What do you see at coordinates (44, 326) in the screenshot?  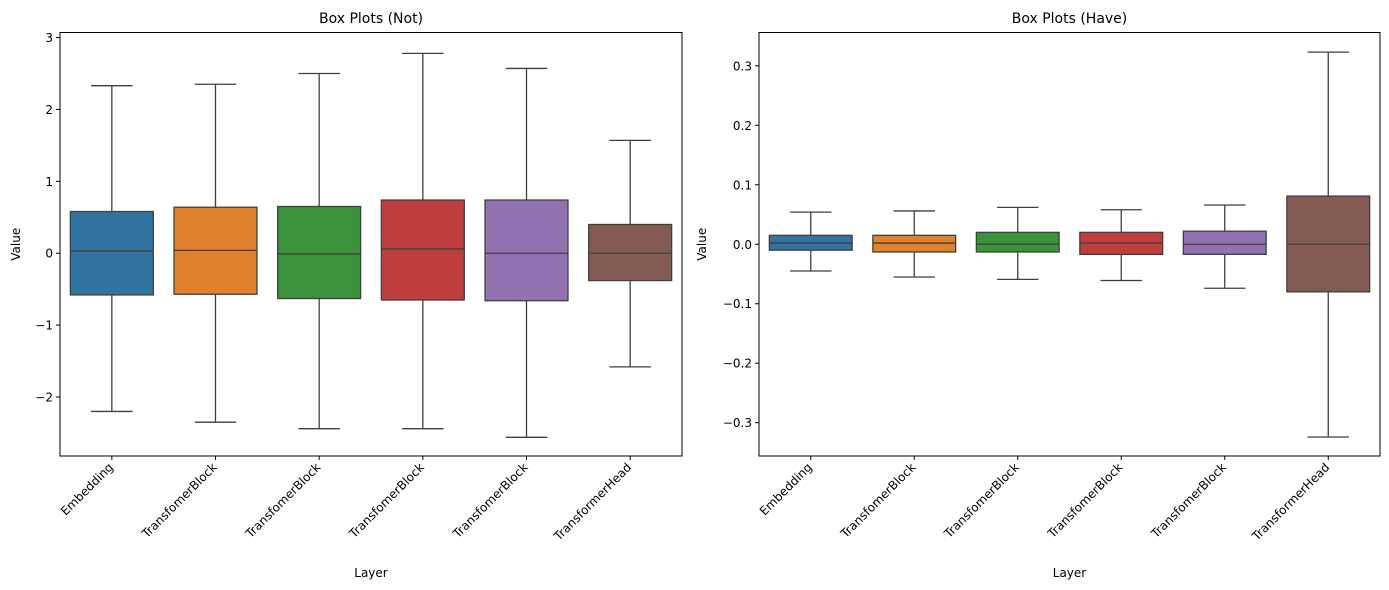 I see `y-tick-label: −1` at bounding box center [44, 326].